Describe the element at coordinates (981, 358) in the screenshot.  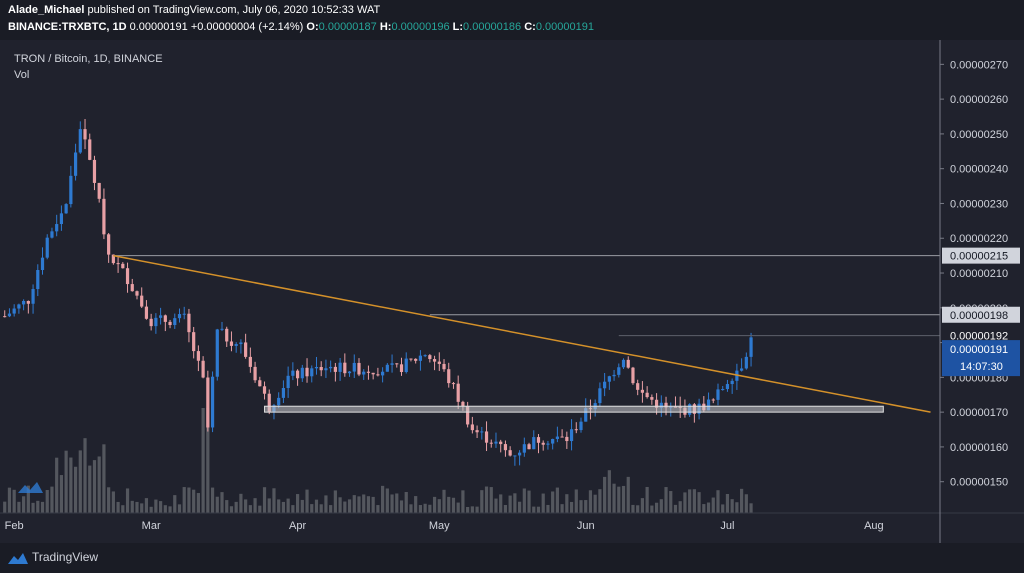
I see `current-price-tag-bg` at that location.